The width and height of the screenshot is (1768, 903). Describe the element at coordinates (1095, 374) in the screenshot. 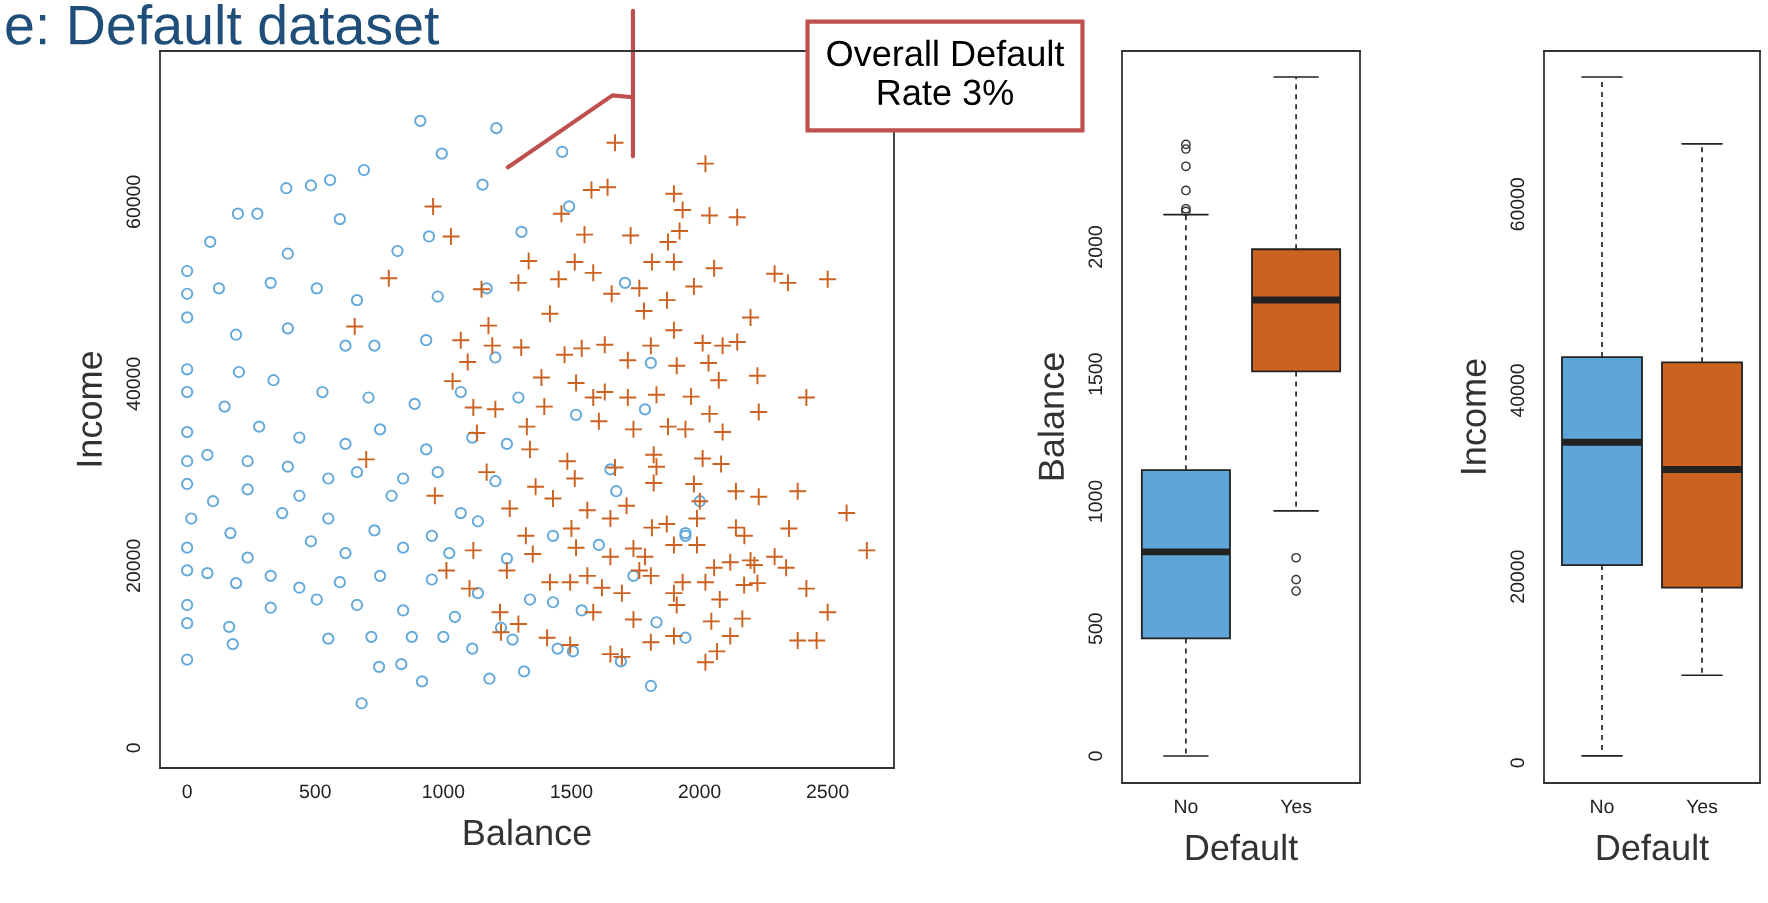

I see `y-tick-label: 1500` at that location.